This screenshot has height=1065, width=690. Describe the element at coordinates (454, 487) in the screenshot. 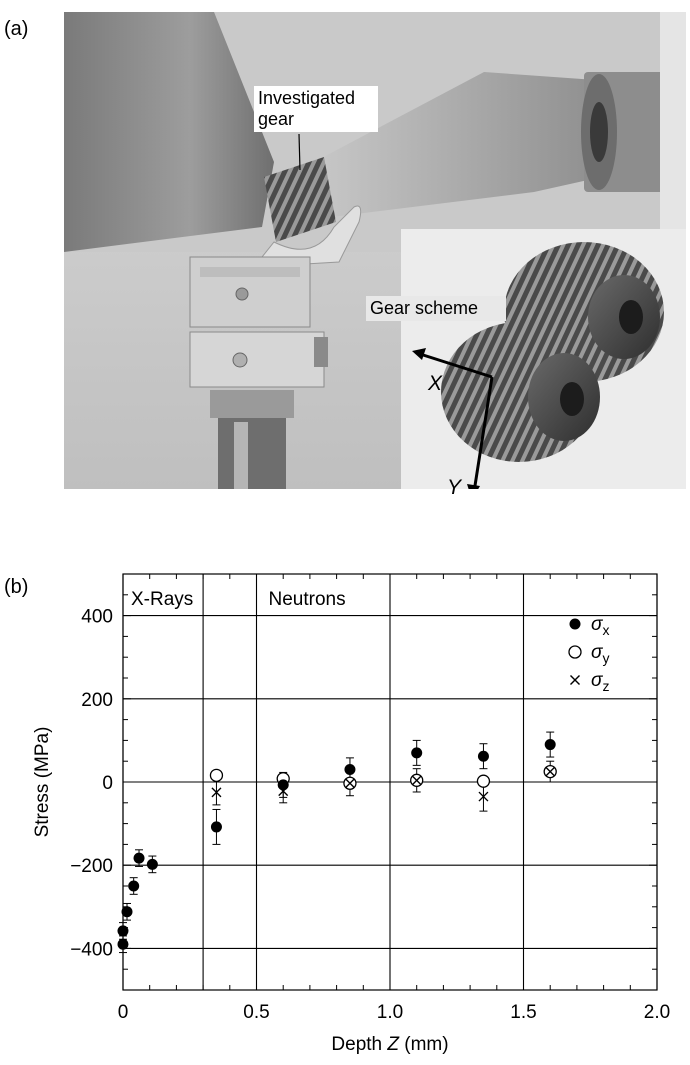

I see `gear-axis-y-label: Y` at that location.